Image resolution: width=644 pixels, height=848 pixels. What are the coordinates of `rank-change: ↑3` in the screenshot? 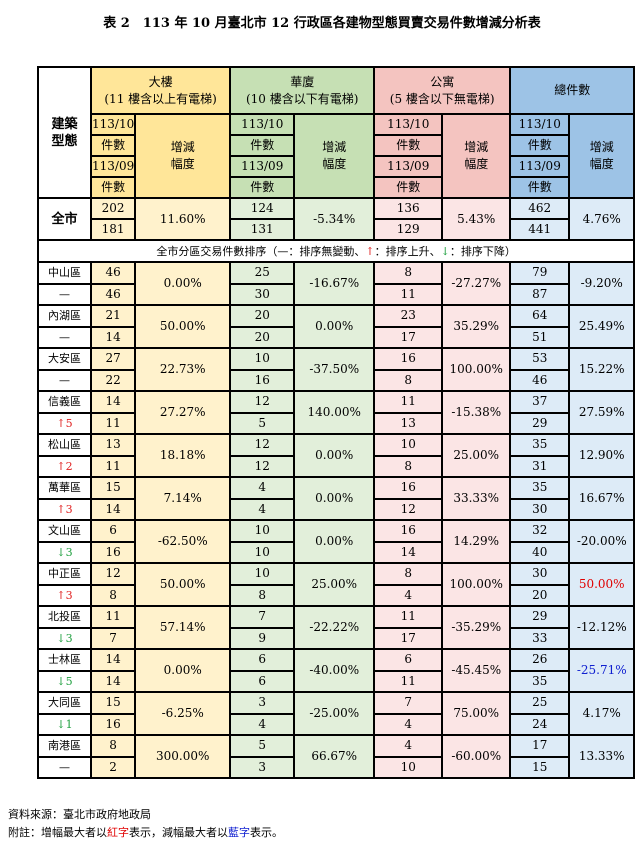 It's located at (64, 595).